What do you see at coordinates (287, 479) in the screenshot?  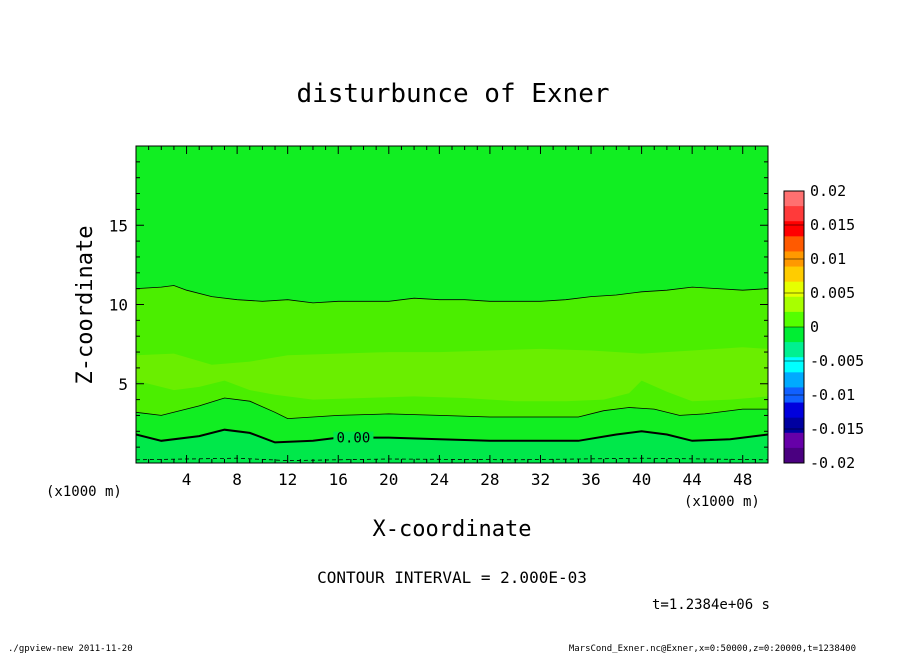 I see `x-tick-label: 12` at bounding box center [287, 479].